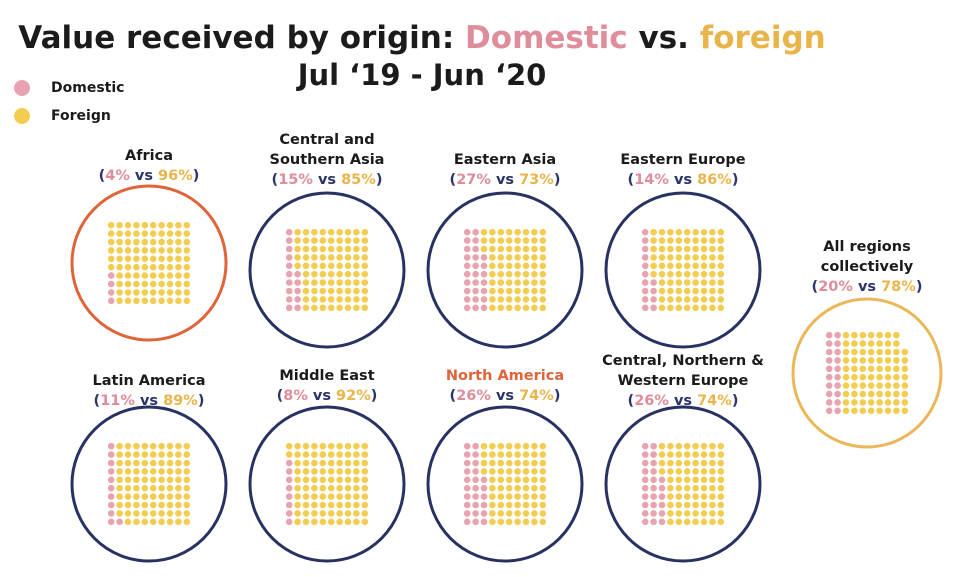  What do you see at coordinates (762, 38) in the screenshot?
I see `title-foreign: foreign` at bounding box center [762, 38].